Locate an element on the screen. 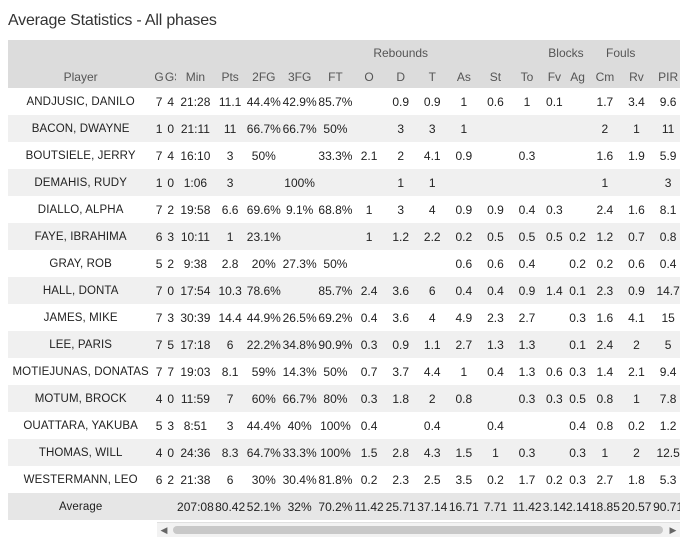 The width and height of the screenshot is (700, 540). stat-cell-o: 0.4 is located at coordinates (369, 425).